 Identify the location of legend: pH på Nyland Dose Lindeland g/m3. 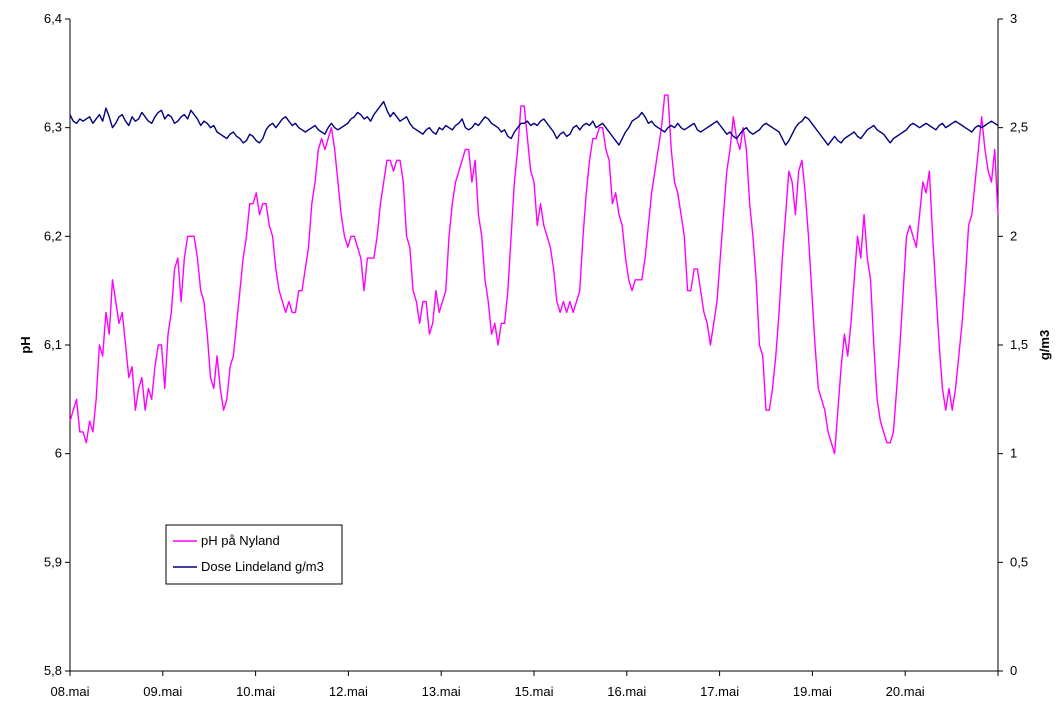
(254, 554).